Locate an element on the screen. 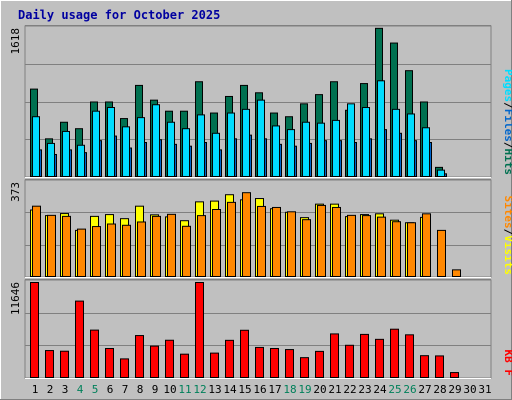 This screenshot has width=512, height=400. x-tick-label-day-11: 11 is located at coordinates (184, 389).